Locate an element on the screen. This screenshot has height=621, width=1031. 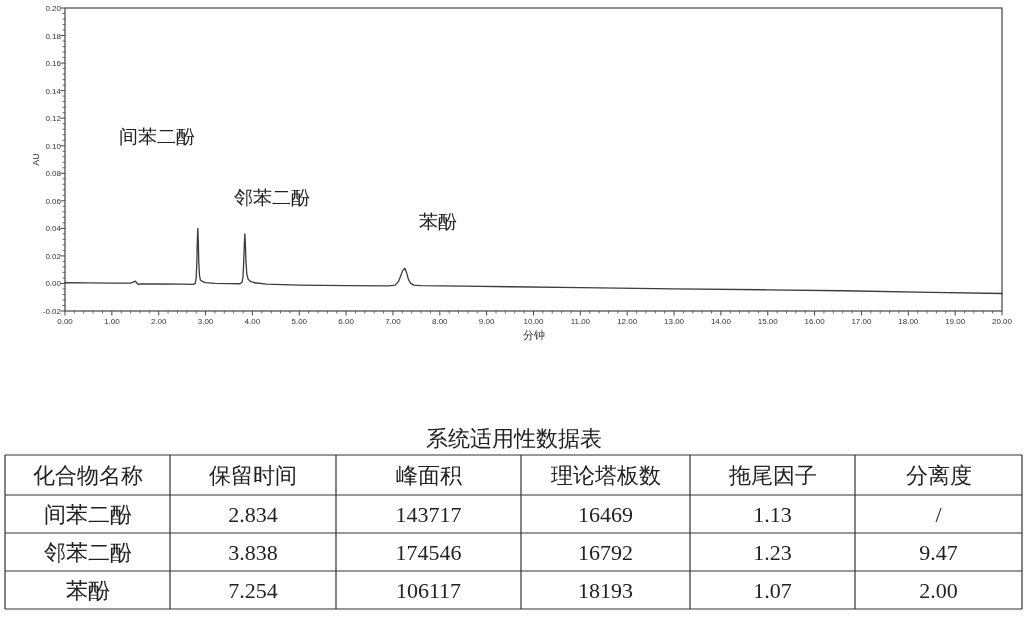
y-tick-label: 0.14 is located at coordinates (53, 91).